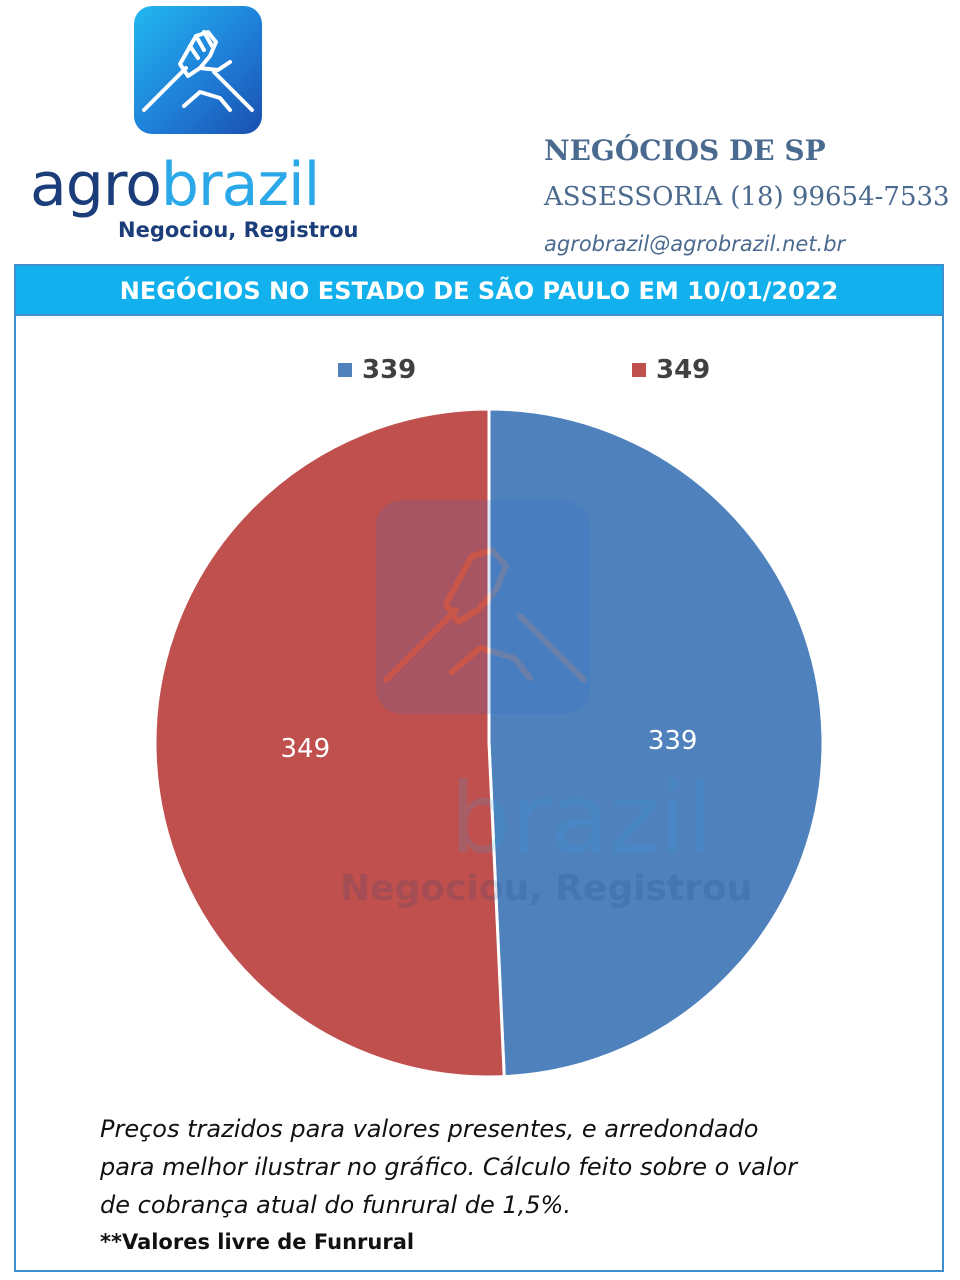 The width and height of the screenshot is (960, 1280). Describe the element at coordinates (257, 1242) in the screenshot. I see `footnote-bold: **Valores livre de Funrural` at that location.